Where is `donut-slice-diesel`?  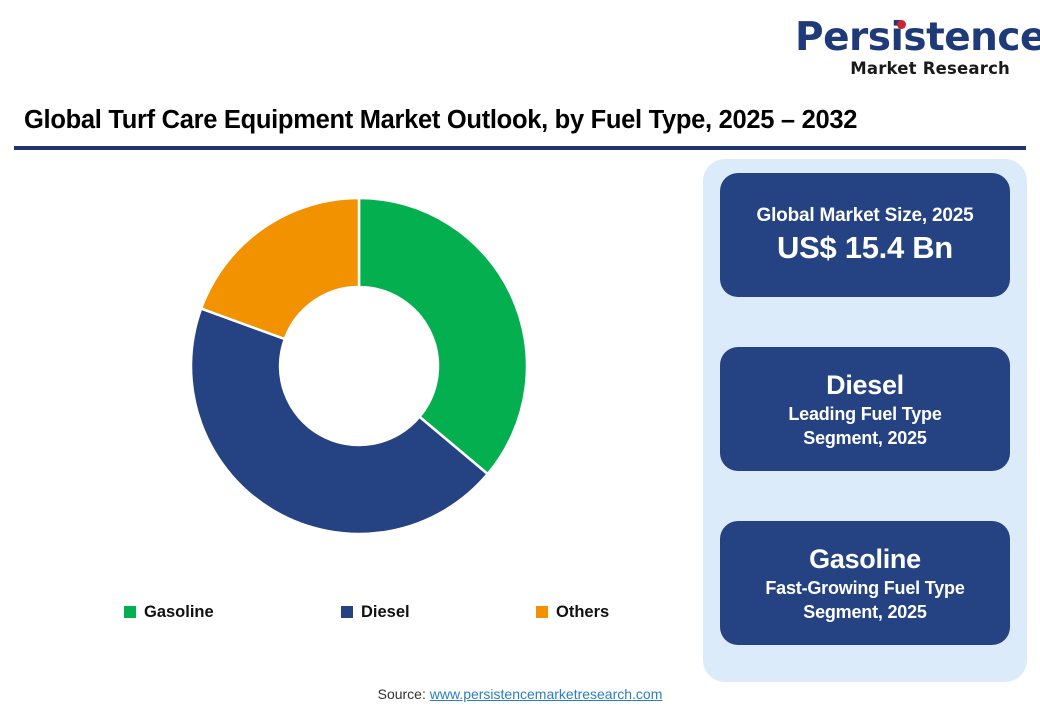
donut-slice-diesel is located at coordinates (339, 421).